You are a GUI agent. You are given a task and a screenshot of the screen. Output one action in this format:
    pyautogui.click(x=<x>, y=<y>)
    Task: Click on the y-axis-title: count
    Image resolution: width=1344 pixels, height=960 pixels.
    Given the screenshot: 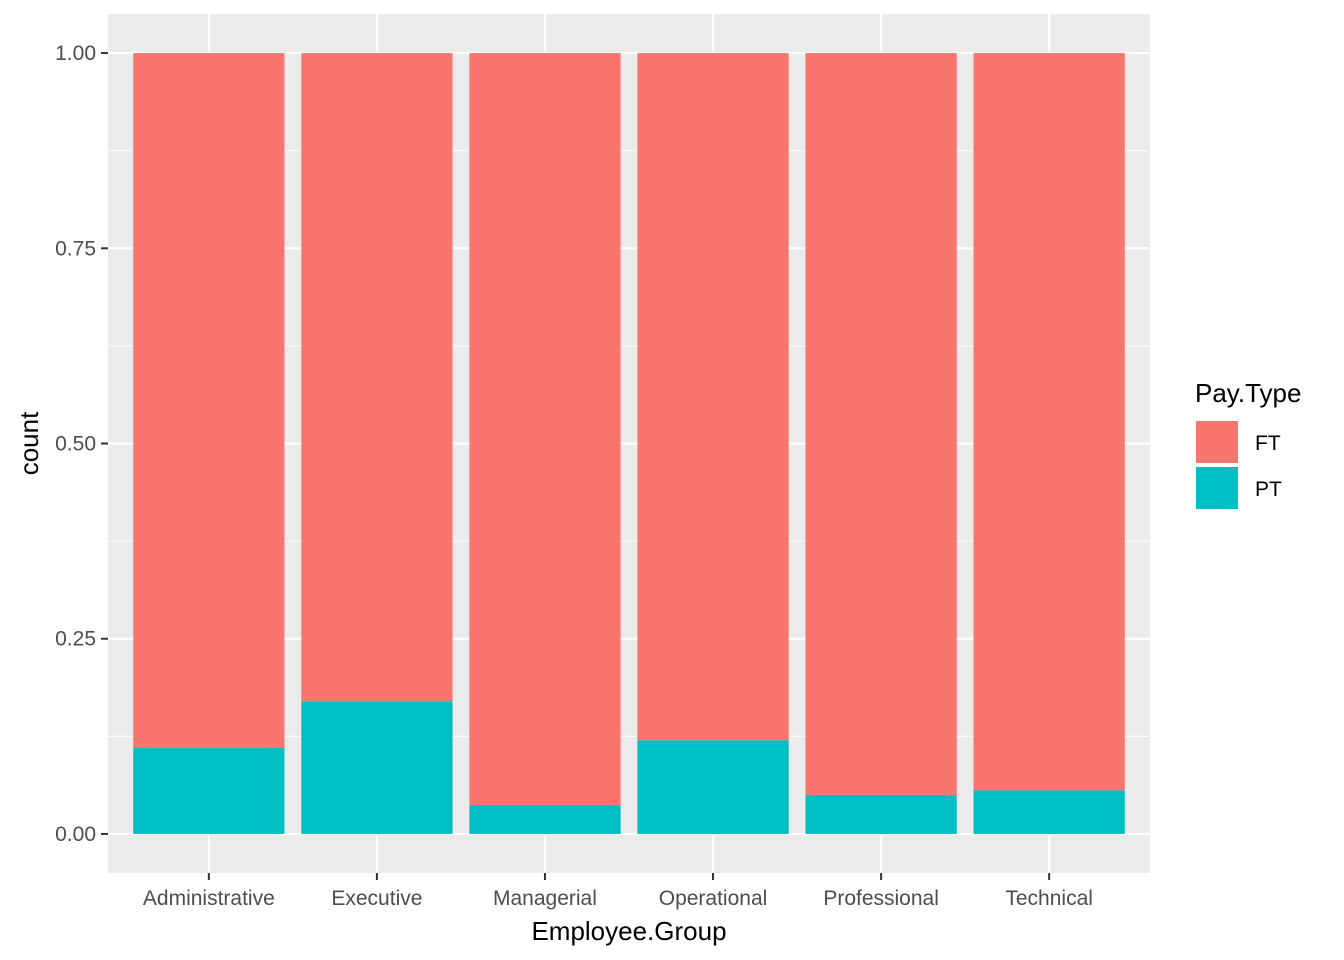 What is the action you would take?
    pyautogui.click(x=29, y=443)
    